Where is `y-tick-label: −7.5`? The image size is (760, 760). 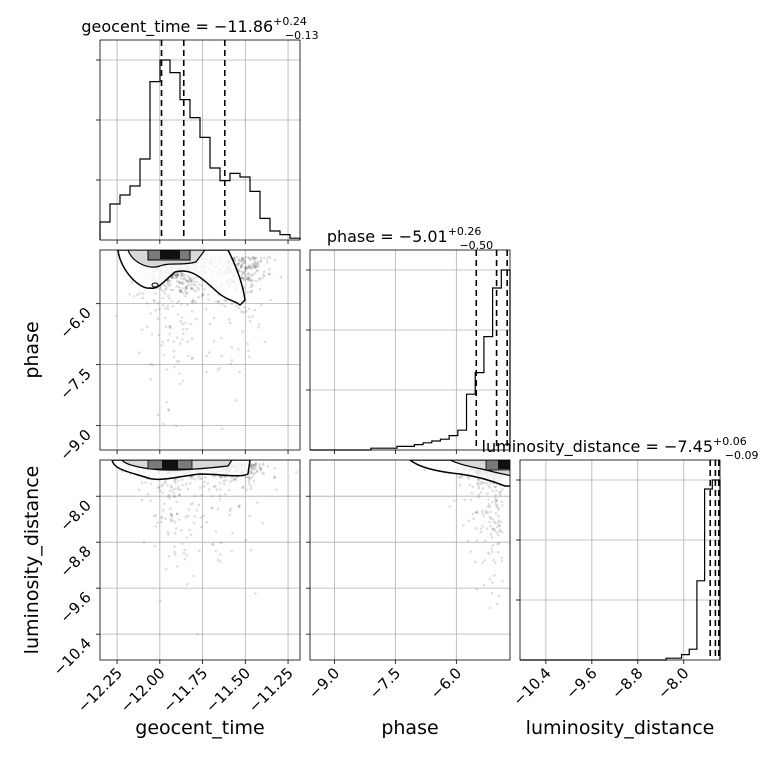
y-tick-label: −7.5 is located at coordinates (75, 384).